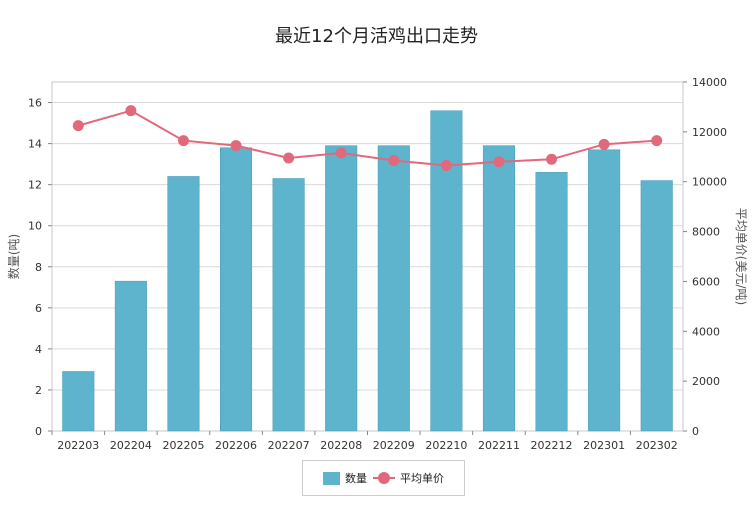 Image resolution: width=753 pixels, height=507 pixels. Describe the element at coordinates (706, 381) in the screenshot. I see `y2-tick-label: 2000` at that location.